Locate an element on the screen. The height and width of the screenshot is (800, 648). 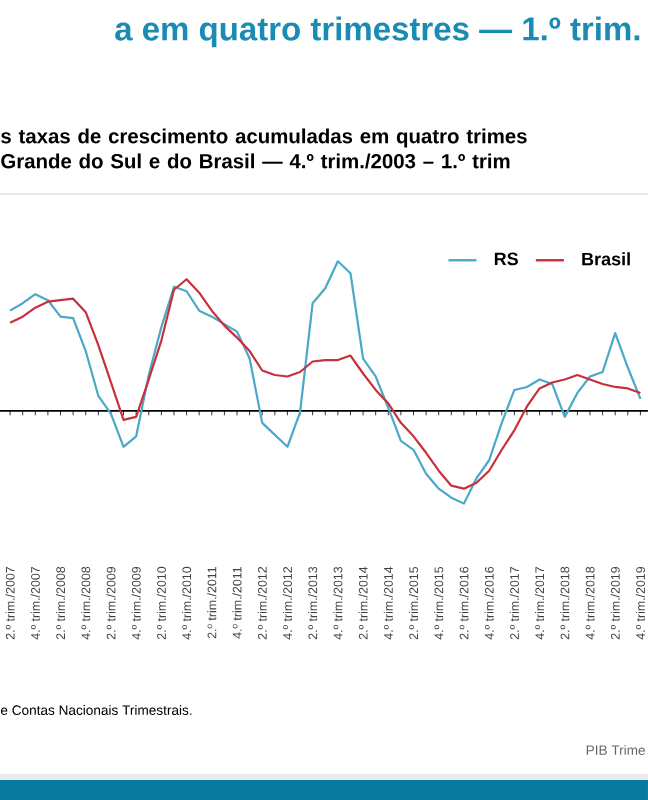
legend-label: RS is located at coordinates (506, 259).